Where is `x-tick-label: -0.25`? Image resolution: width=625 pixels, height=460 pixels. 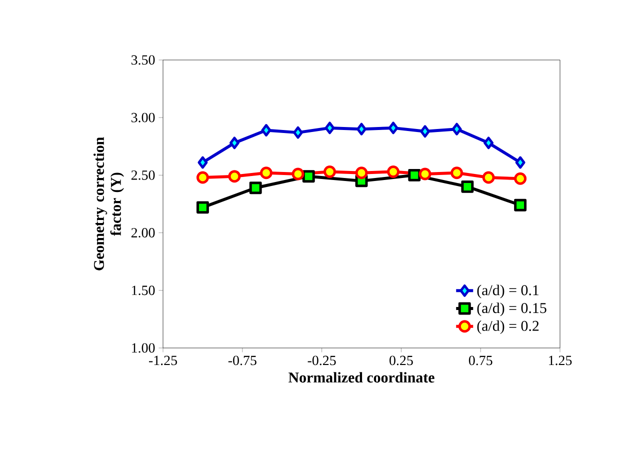 x-tick-label: -0.25 is located at coordinates (322, 361).